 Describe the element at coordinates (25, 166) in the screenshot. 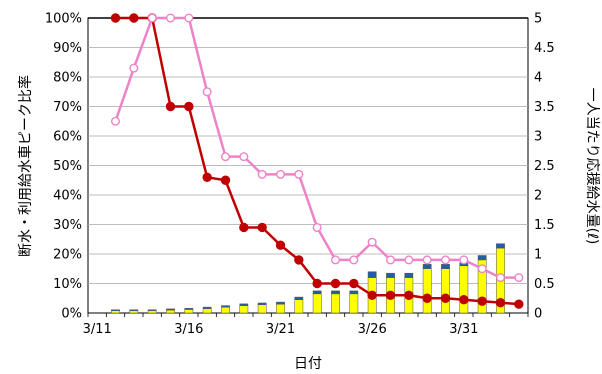

I see `left-axis-title: 断水・利用給水車ピーク比率` at that location.